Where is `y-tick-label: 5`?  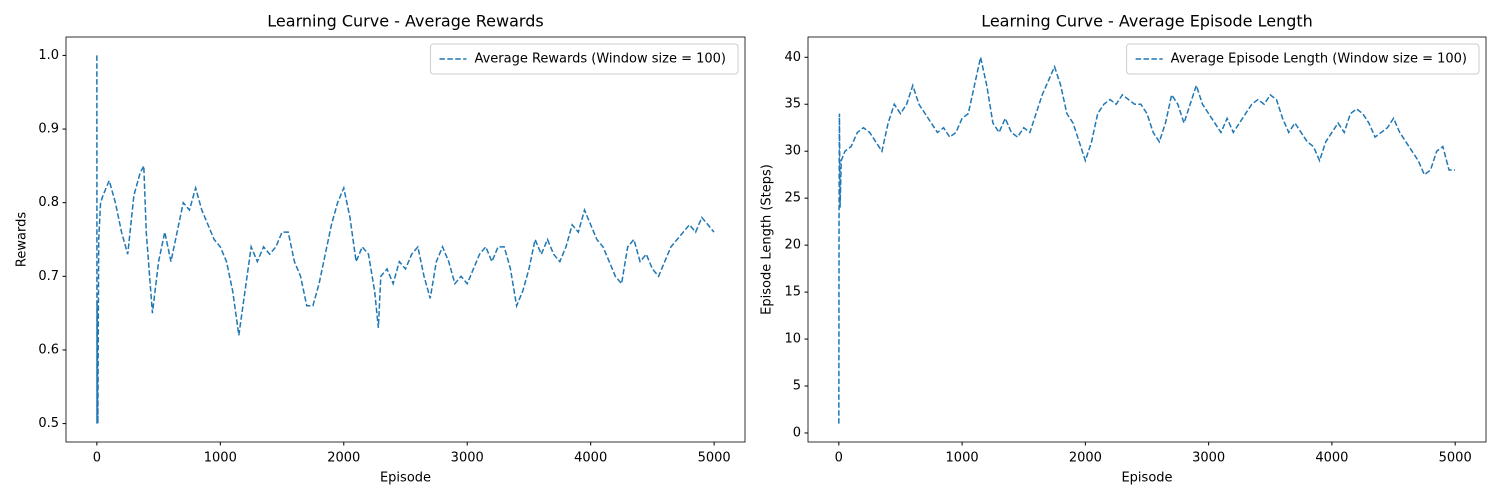 y-tick-label: 5 is located at coordinates (797, 386).